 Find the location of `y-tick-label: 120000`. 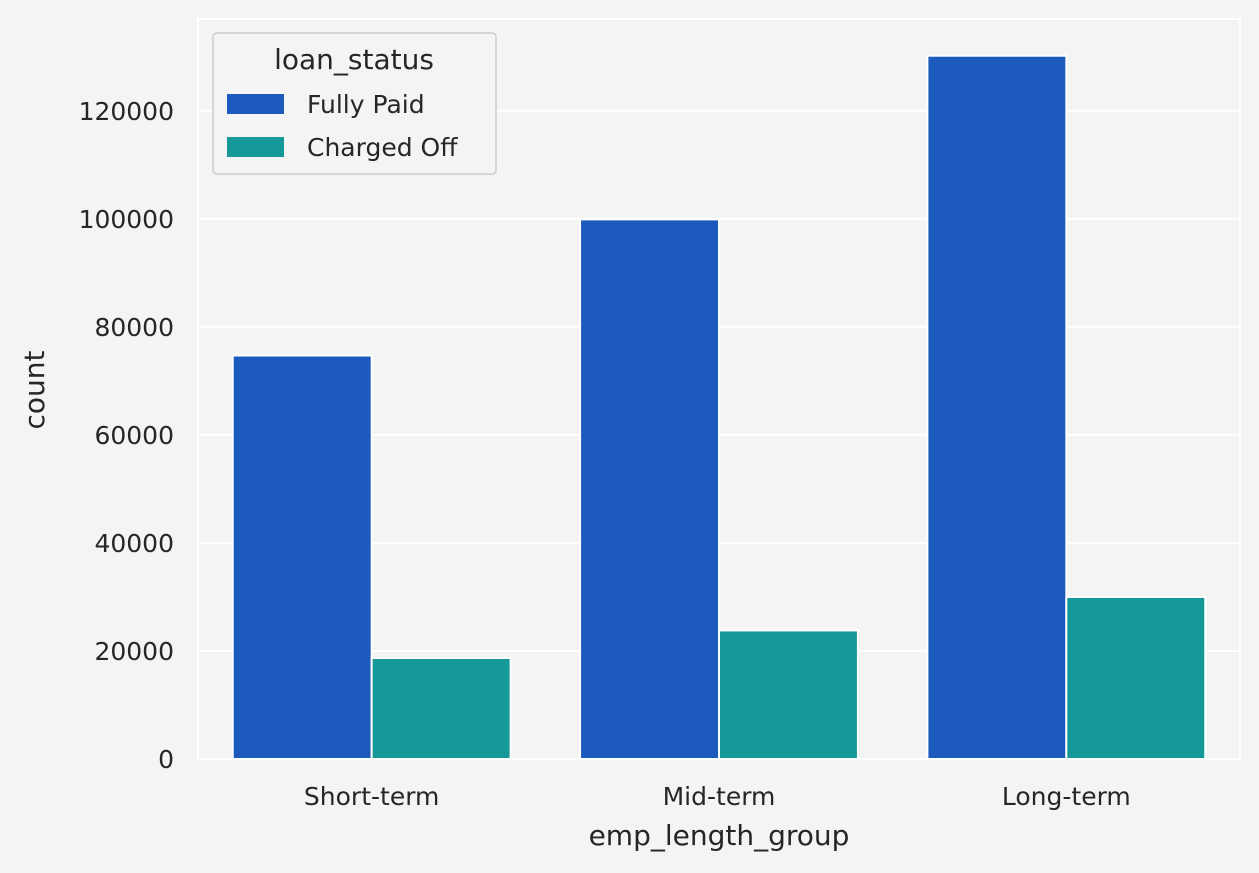

y-tick-label: 120000 is located at coordinates (126, 111).